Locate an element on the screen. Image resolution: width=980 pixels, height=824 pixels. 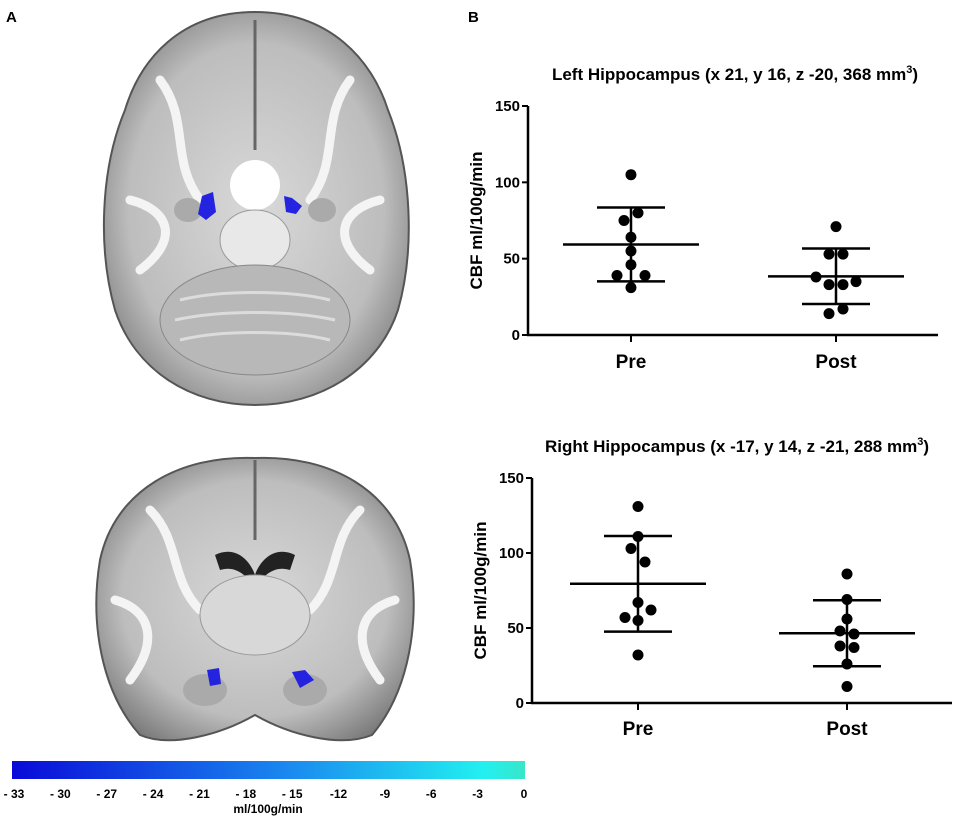
colorbar-tick-label: - 18 is located at coordinates (245, 794).